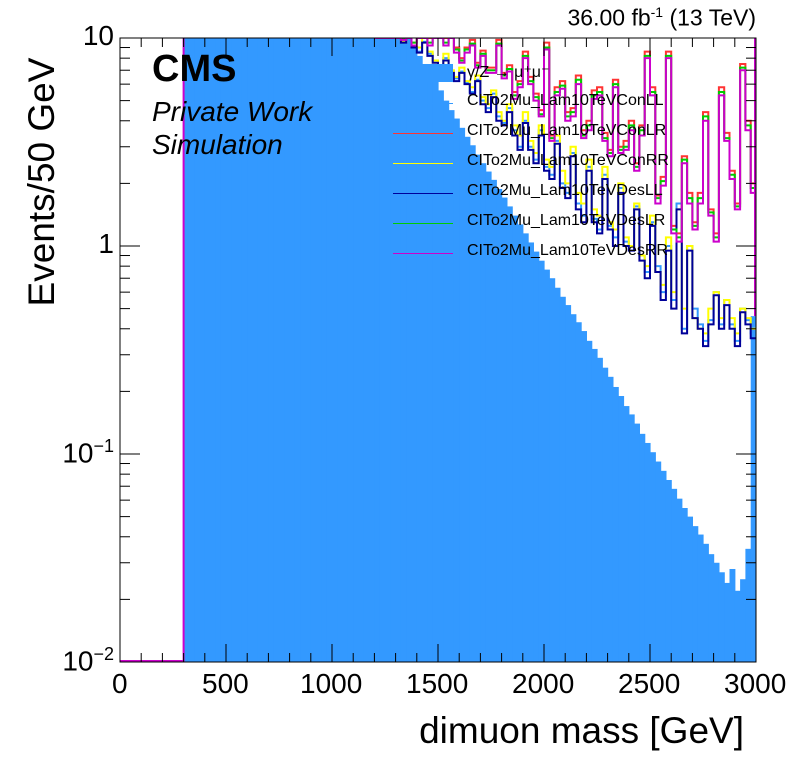 Image resolution: width=796 pixels, height=772 pixels. Describe the element at coordinates (41, 182) in the screenshot. I see `y-axis-title: Events/50 GeV` at that location.